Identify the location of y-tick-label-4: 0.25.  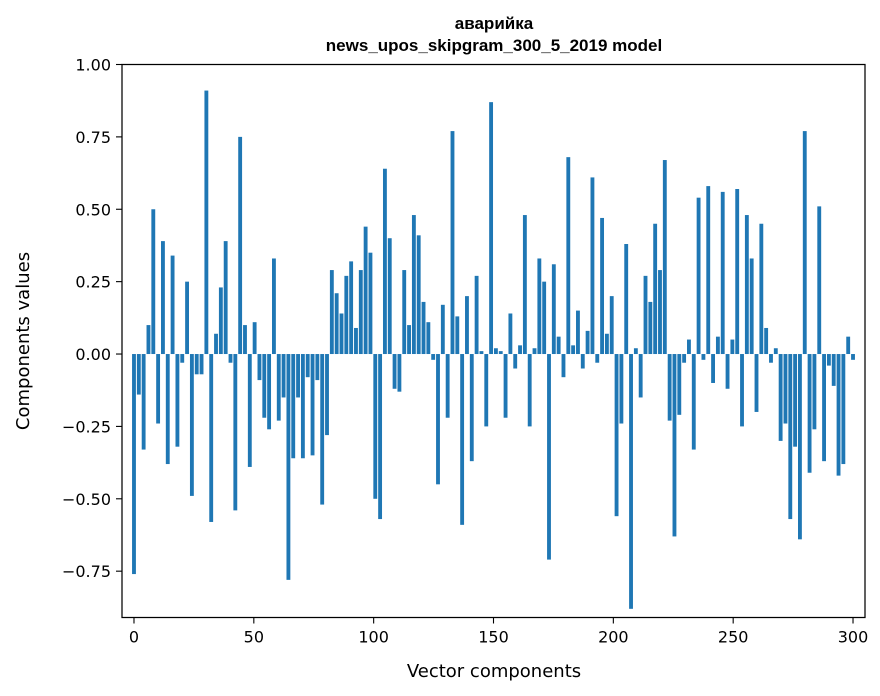
(93, 282).